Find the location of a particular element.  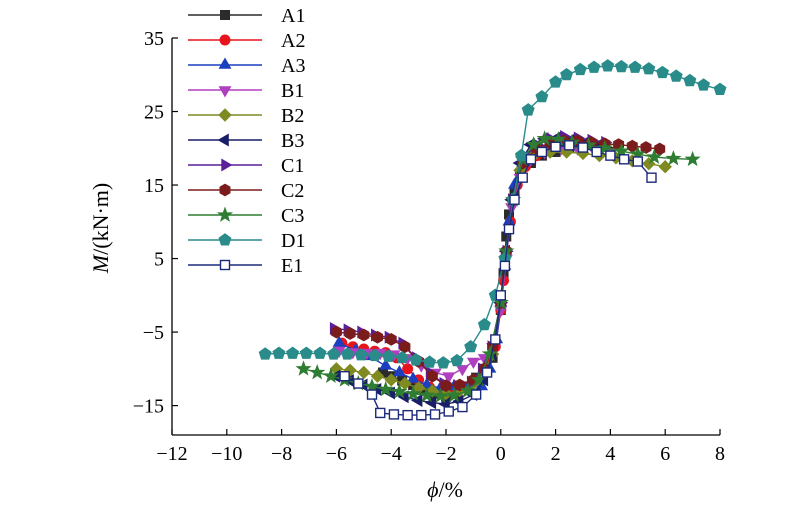

legend-label: A3 is located at coordinates (293, 66).